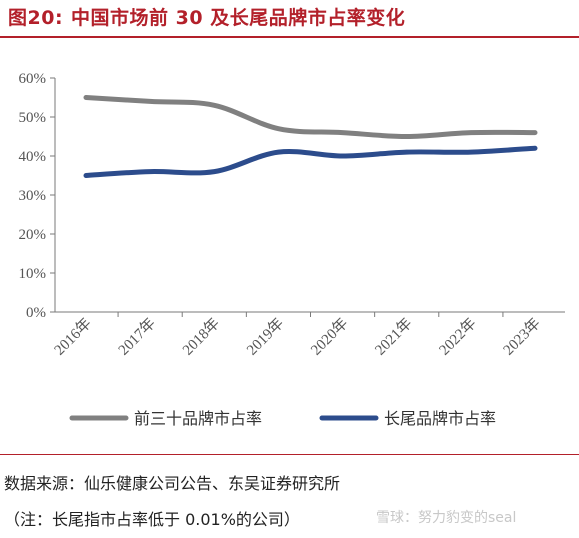 The height and width of the screenshot is (538, 579). I want to click on x-tick-label: 2017年, so click(137, 337).